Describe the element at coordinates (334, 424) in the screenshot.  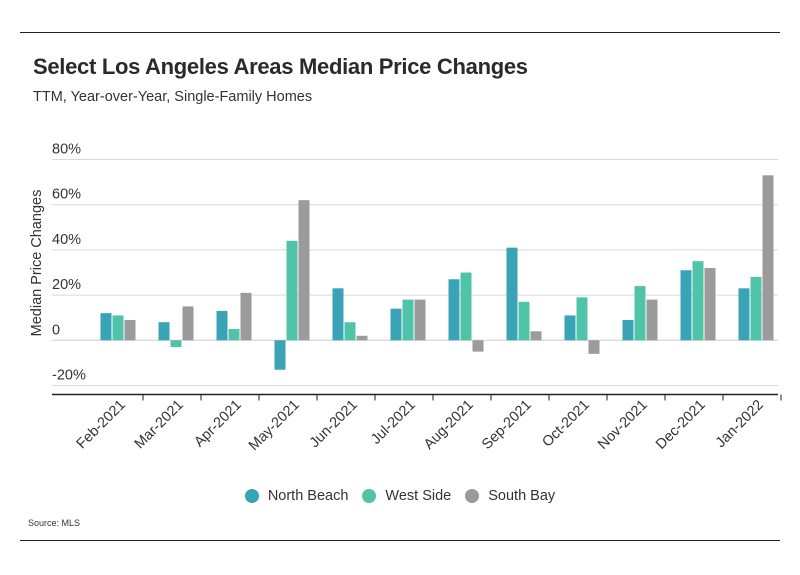
I see `x-tick-label: Jun-2021` at that location.